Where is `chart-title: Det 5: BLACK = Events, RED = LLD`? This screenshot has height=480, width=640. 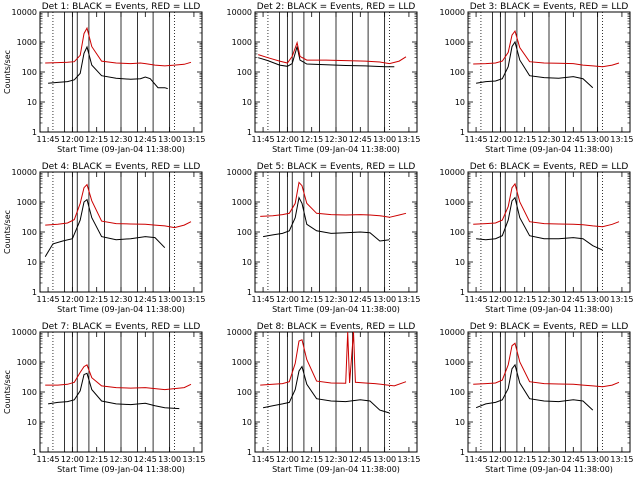 chart-title: Det 5: BLACK = Events, RED = LLD is located at coordinates (336, 167).